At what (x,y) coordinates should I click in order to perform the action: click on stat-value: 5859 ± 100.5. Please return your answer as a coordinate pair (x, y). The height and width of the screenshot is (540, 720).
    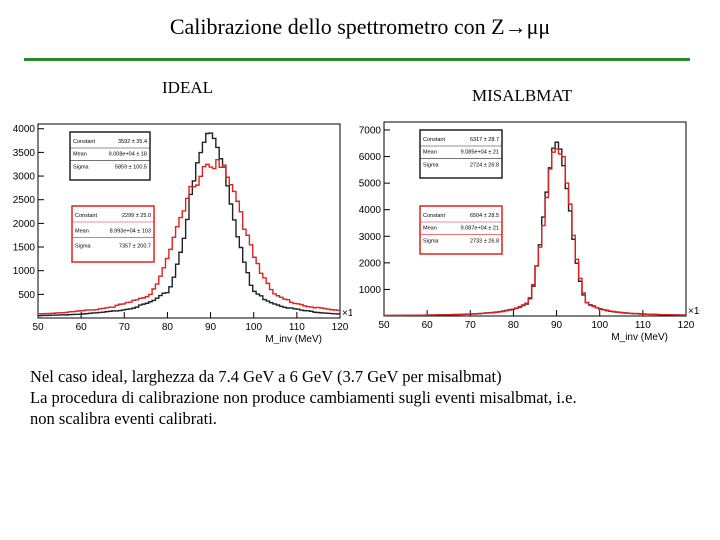
    Looking at the image, I should click on (131, 167).